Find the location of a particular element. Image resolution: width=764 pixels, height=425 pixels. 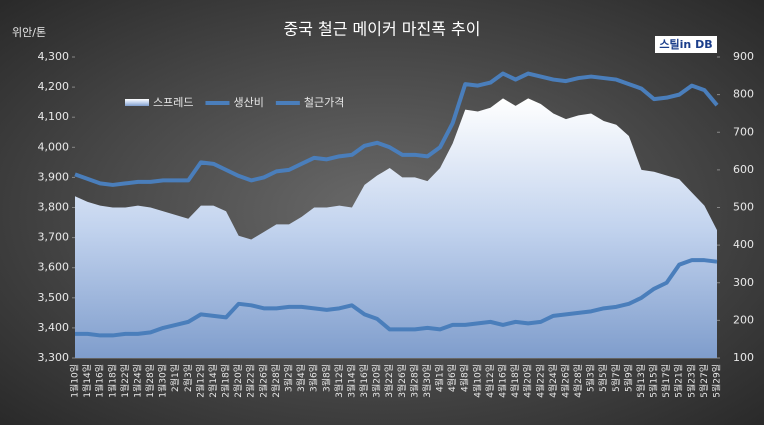

x-tick-label: 5월13일 is located at coordinates (641, 381).